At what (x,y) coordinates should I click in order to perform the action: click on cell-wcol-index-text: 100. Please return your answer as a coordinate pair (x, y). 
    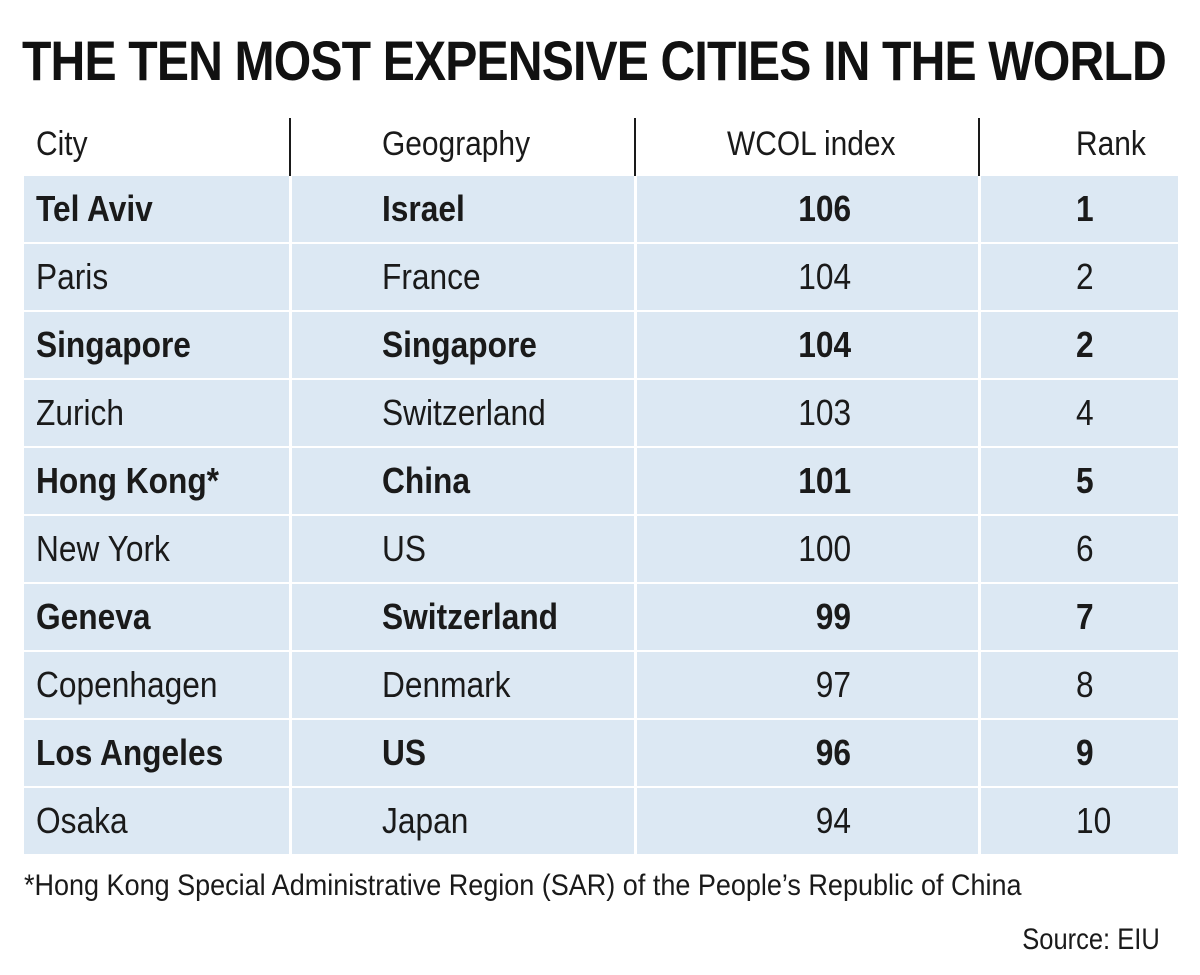
    Looking at the image, I should click on (824, 548).